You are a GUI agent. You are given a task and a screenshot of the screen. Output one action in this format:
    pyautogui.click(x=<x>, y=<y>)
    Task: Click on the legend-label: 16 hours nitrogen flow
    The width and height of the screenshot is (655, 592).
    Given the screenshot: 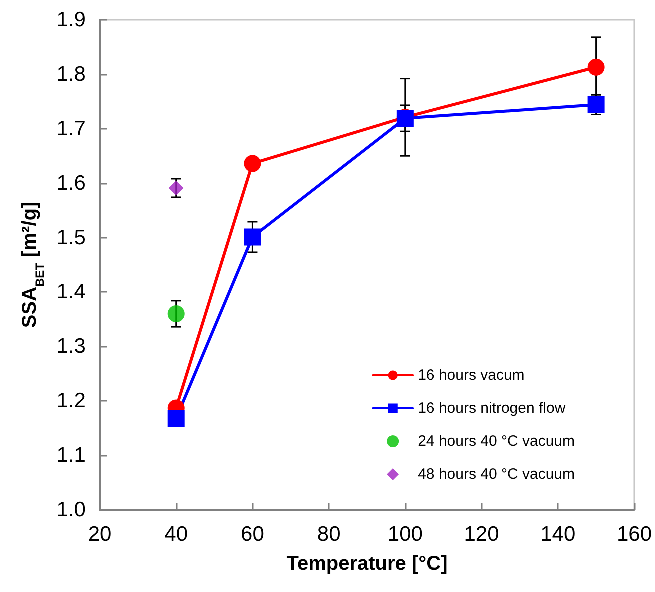 What is the action you would take?
    pyautogui.click(x=492, y=408)
    